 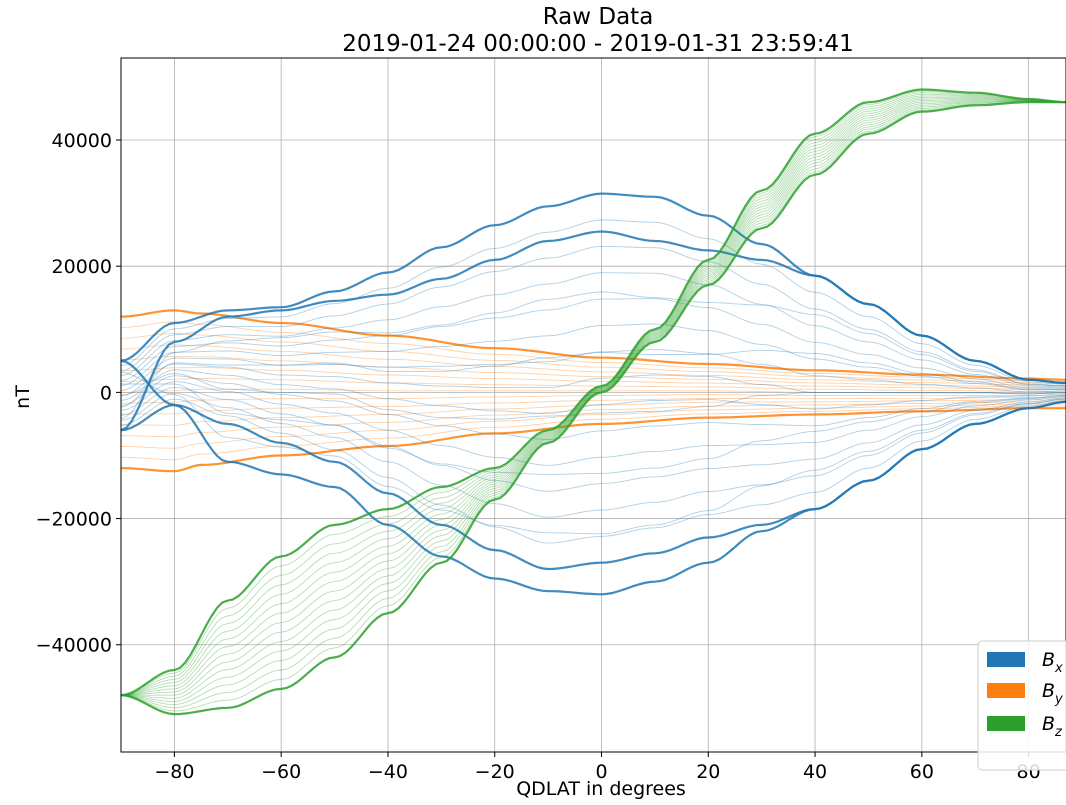 What do you see at coordinates (1006, 723) in the screenshot?
I see `legend-swatch-bz` at bounding box center [1006, 723].